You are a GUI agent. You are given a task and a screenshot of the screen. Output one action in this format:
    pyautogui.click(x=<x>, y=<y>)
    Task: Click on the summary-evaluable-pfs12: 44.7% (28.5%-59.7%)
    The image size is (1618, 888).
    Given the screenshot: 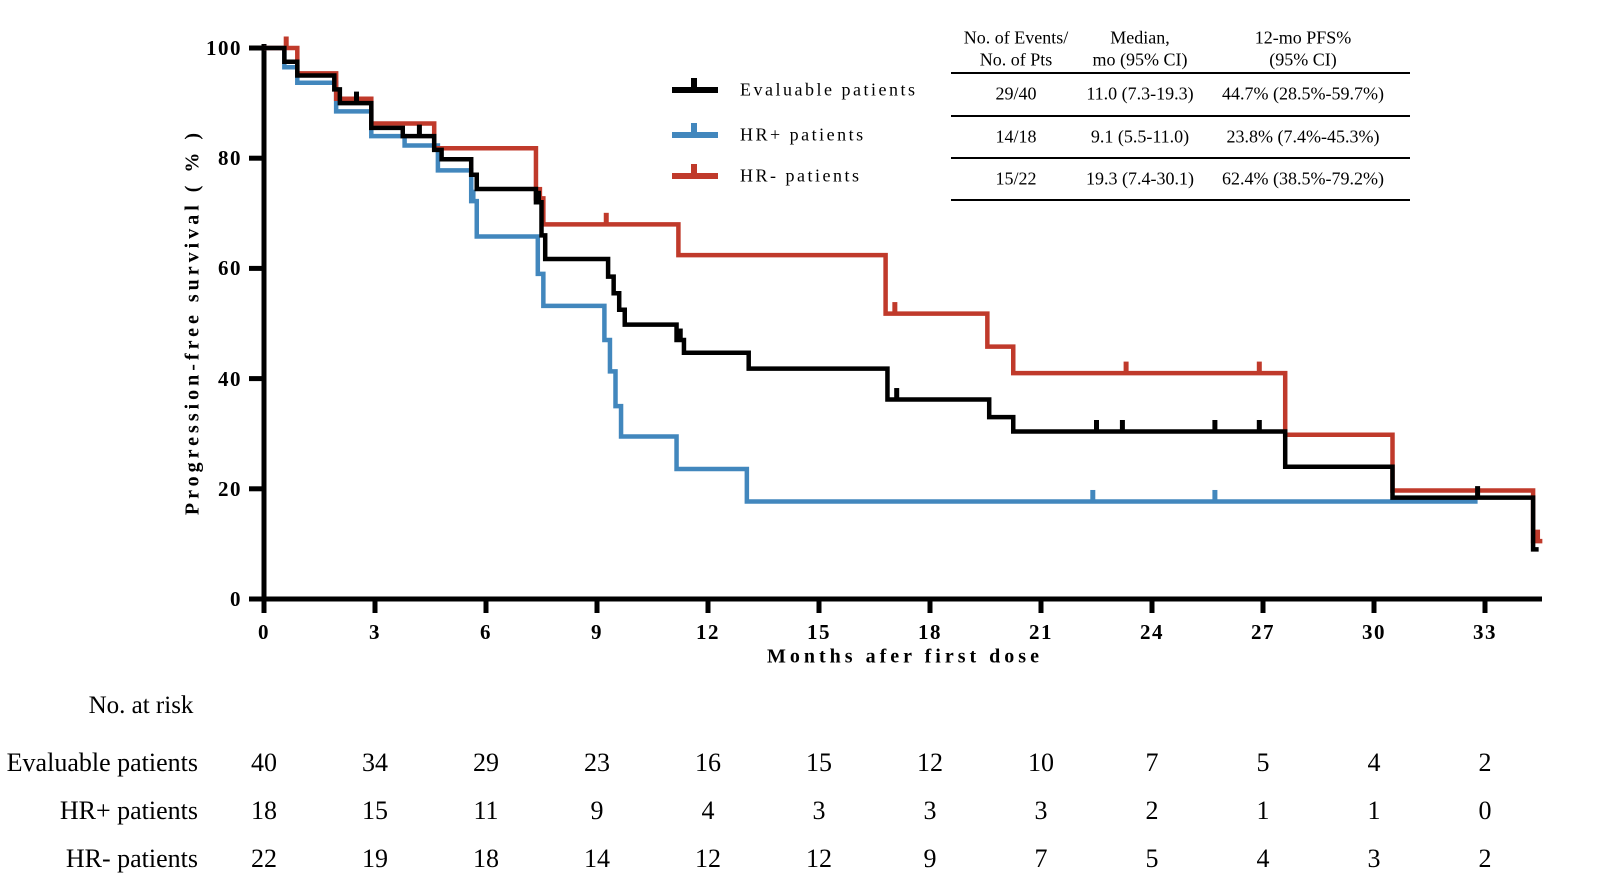 What is the action you would take?
    pyautogui.click(x=1303, y=93)
    